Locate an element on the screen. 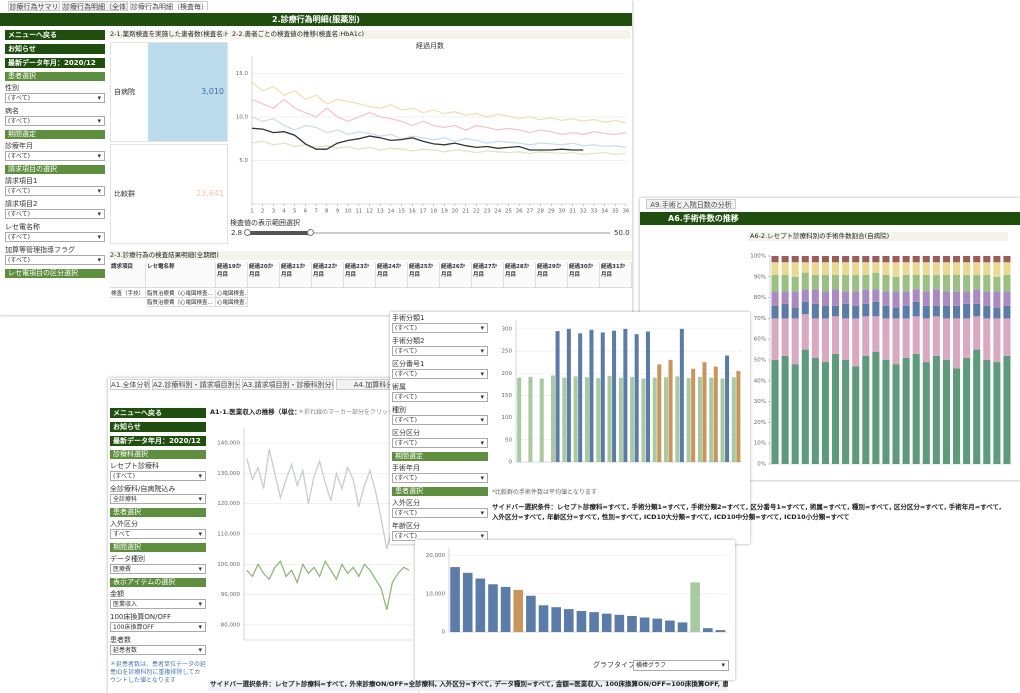  y-tick-label: 0 is located at coordinates (511, 463).